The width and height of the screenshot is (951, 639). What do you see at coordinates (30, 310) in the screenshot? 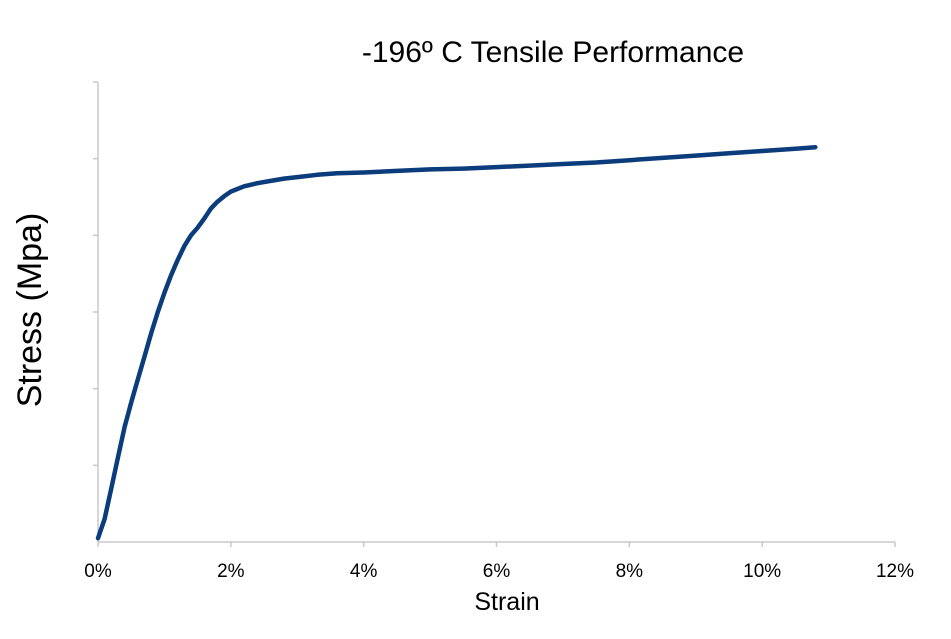
I see `y-axis-label: Stress (Mpa)` at bounding box center [30, 310].